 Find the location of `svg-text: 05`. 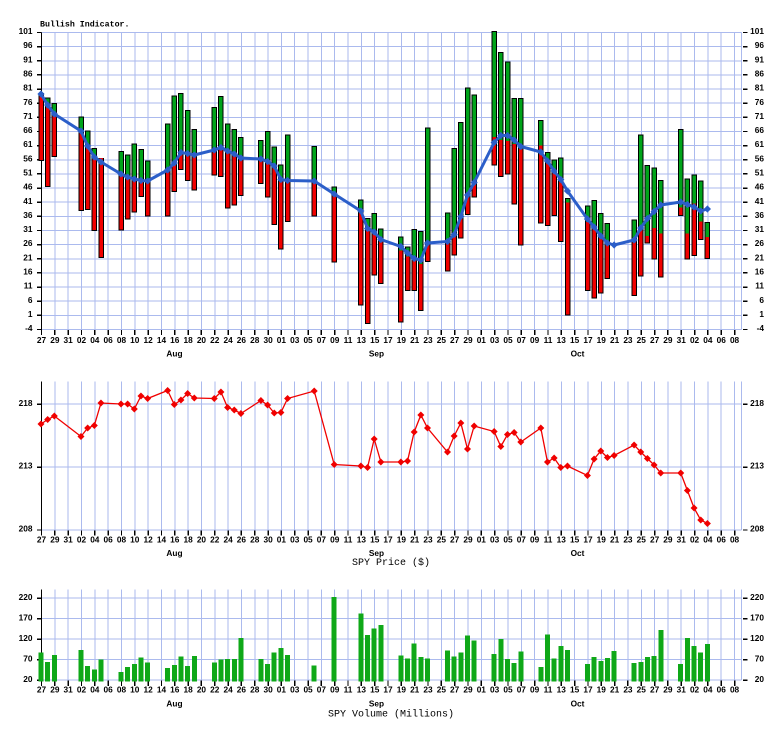

svg-text: 05 is located at coordinates (308, 539).